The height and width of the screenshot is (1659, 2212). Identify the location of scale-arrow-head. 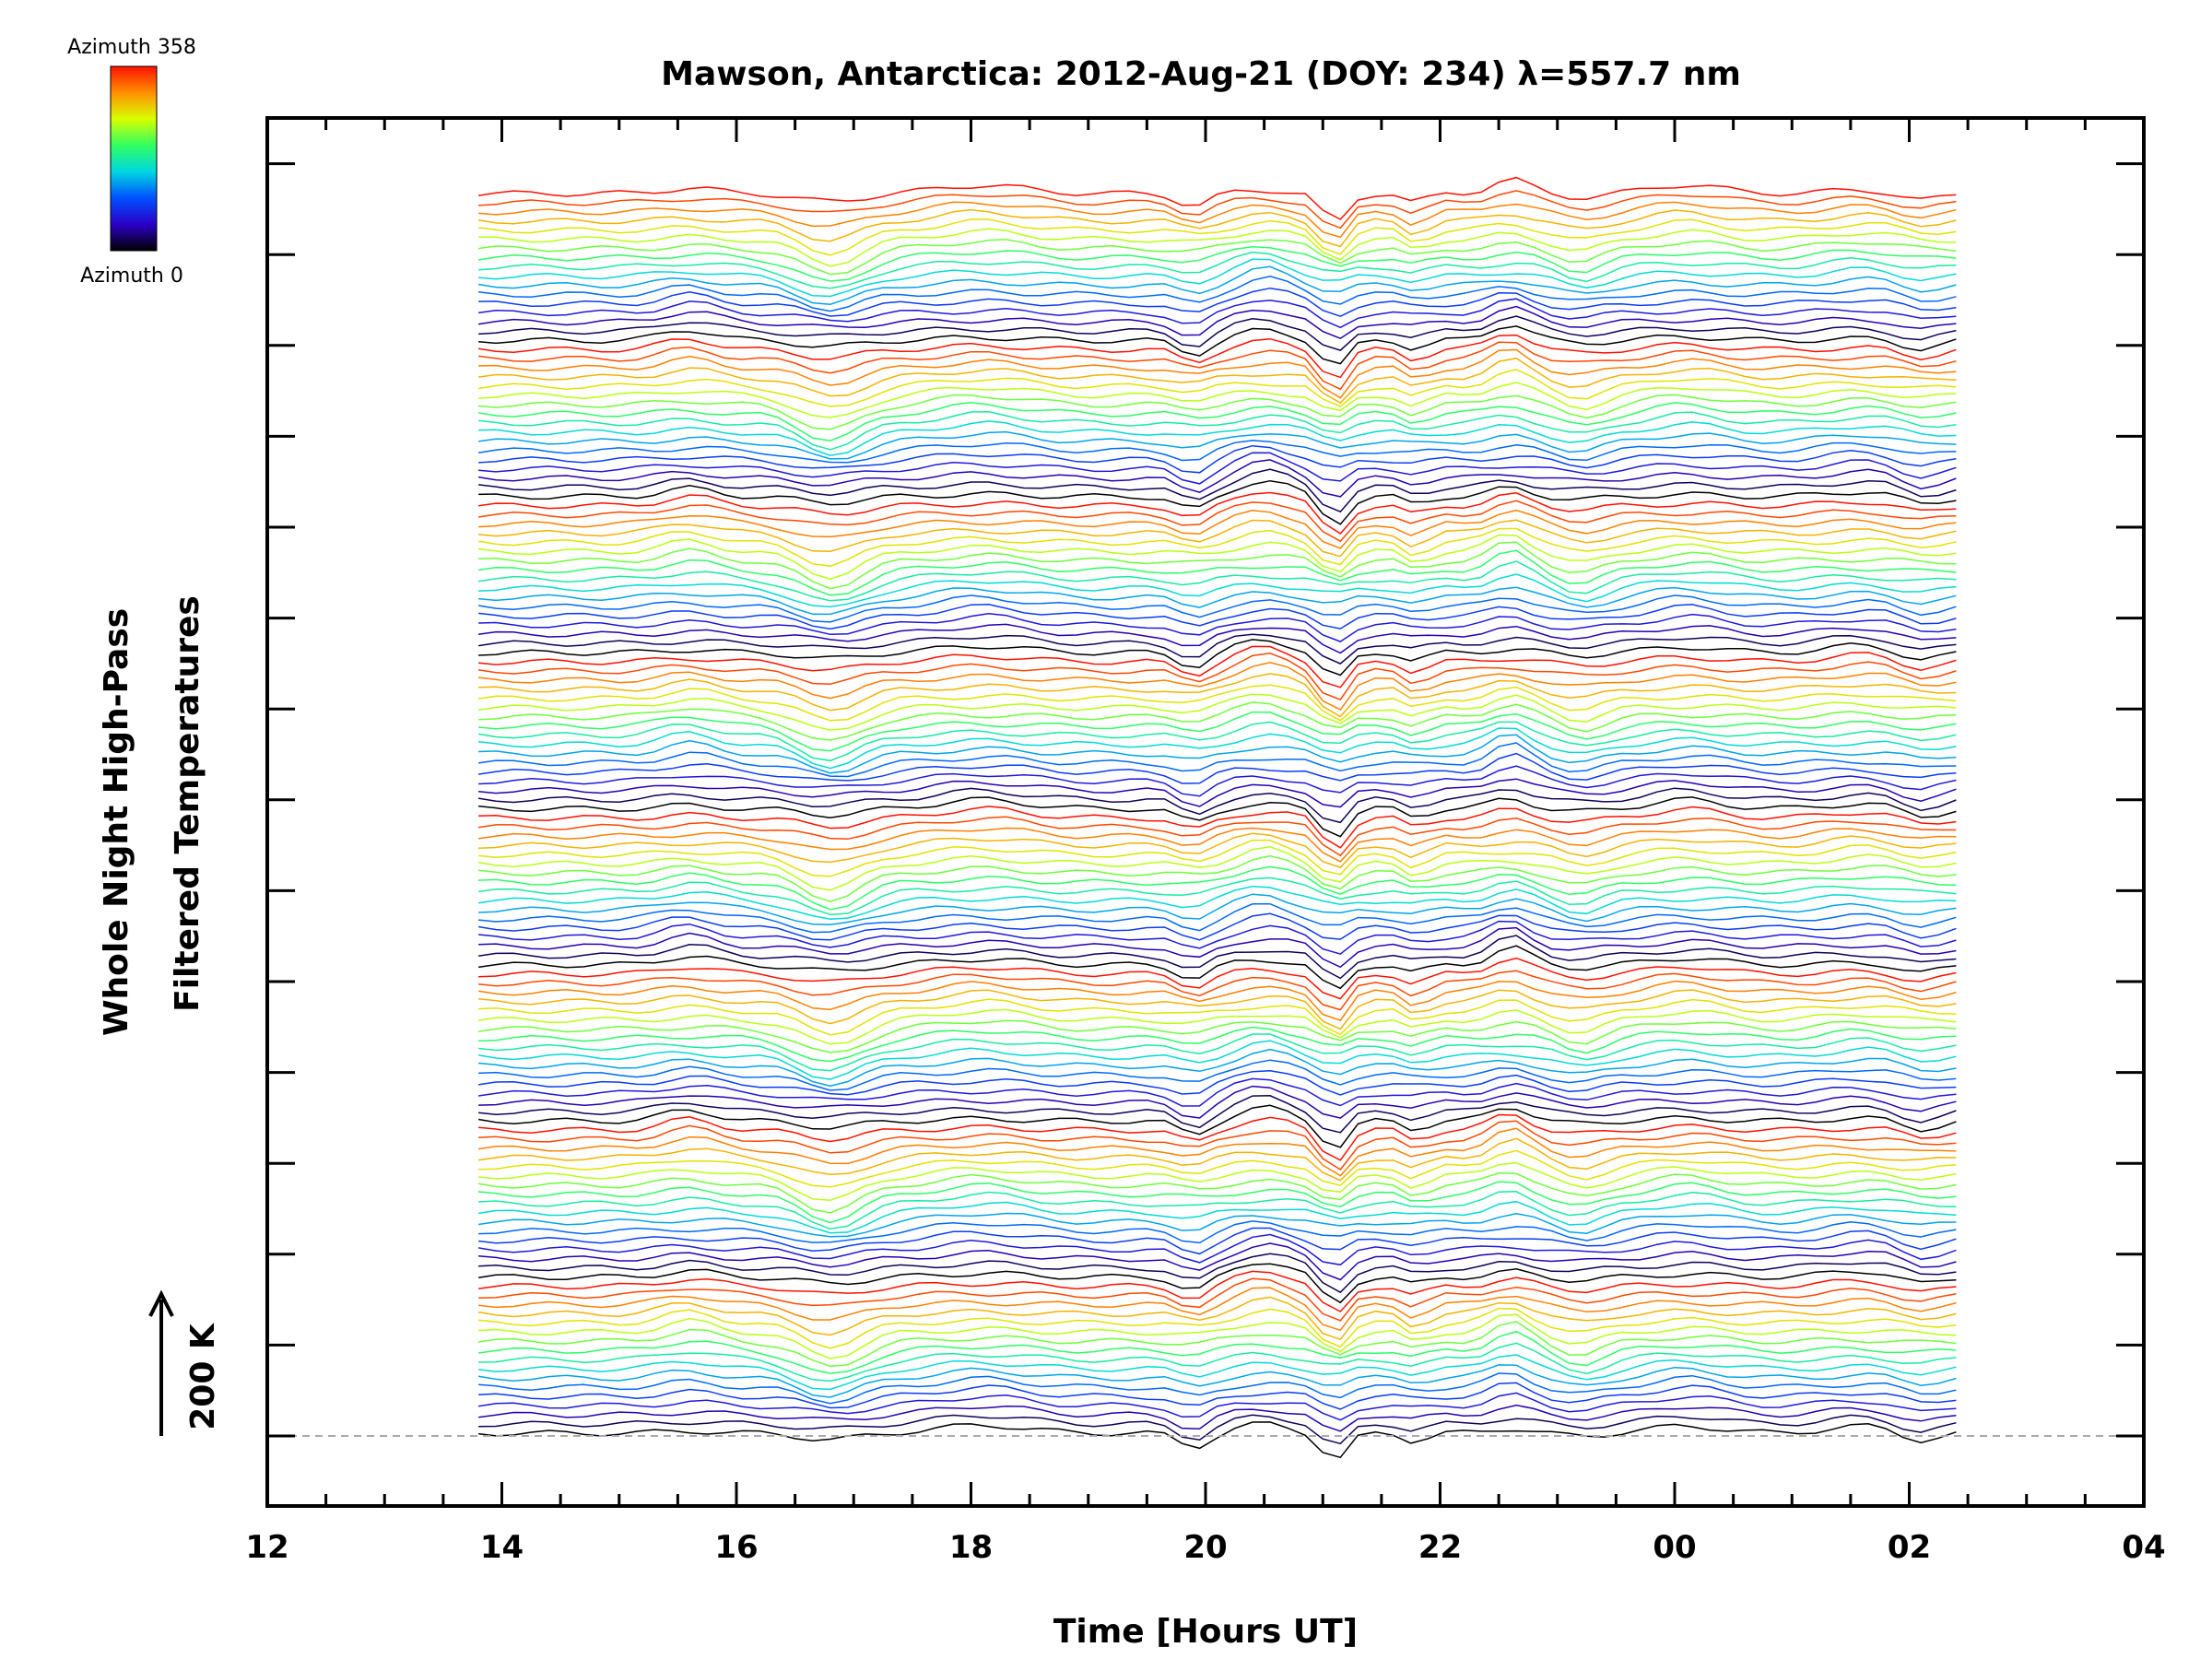
(161, 1303).